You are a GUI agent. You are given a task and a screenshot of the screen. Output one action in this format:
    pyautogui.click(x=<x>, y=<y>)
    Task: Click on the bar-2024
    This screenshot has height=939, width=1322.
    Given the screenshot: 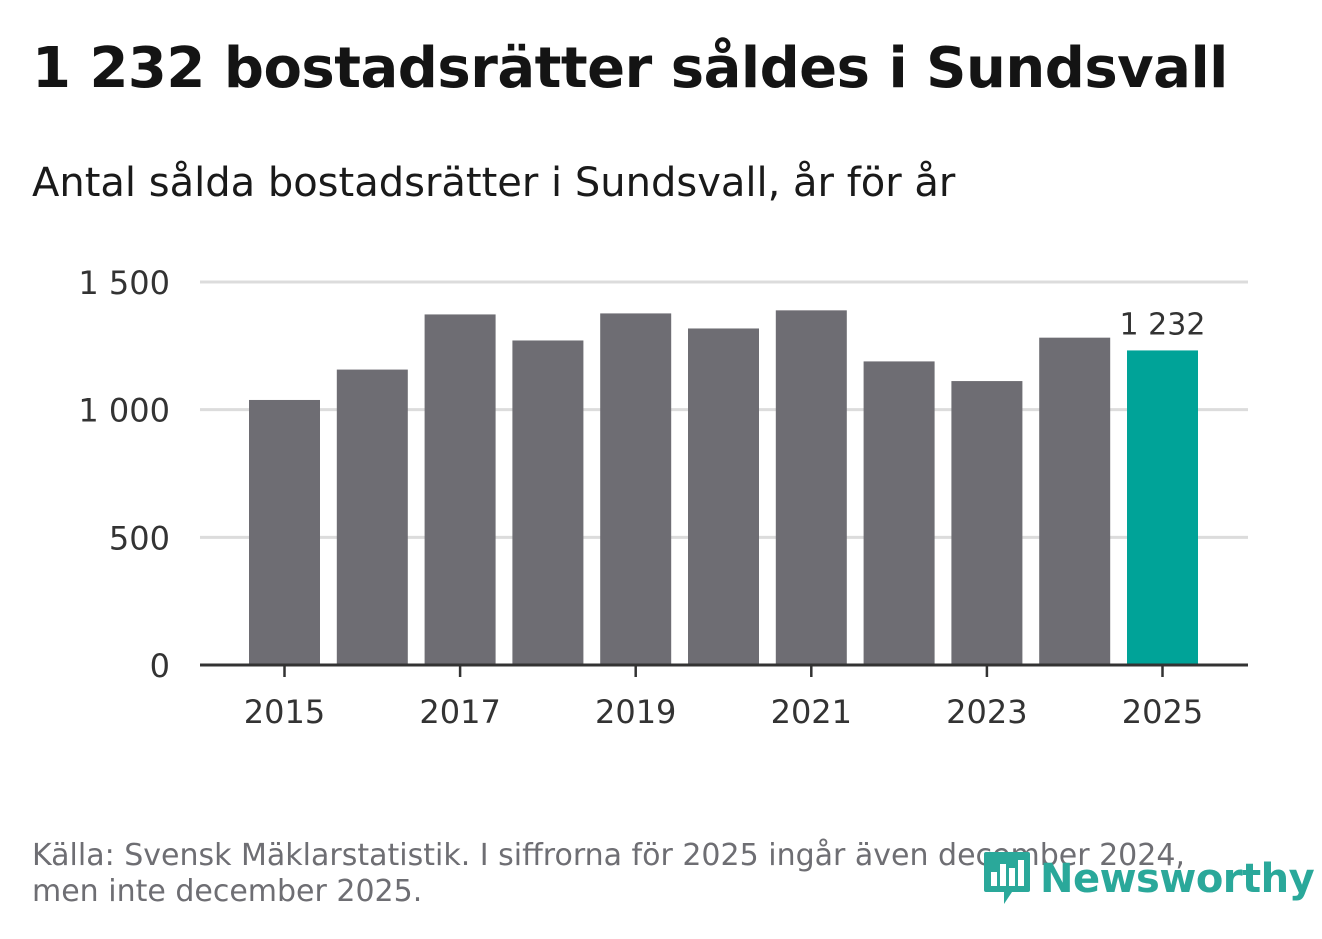 What is the action you would take?
    pyautogui.click(x=1075, y=501)
    